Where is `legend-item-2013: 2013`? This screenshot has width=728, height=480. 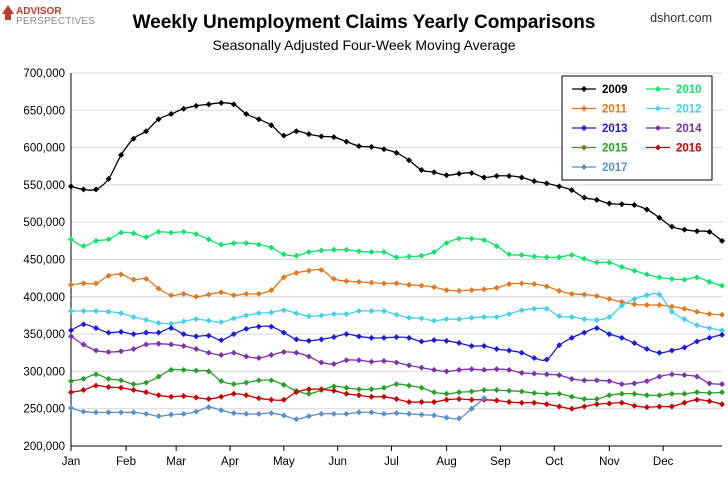
legend-item-2013: 2013 is located at coordinates (600, 129).